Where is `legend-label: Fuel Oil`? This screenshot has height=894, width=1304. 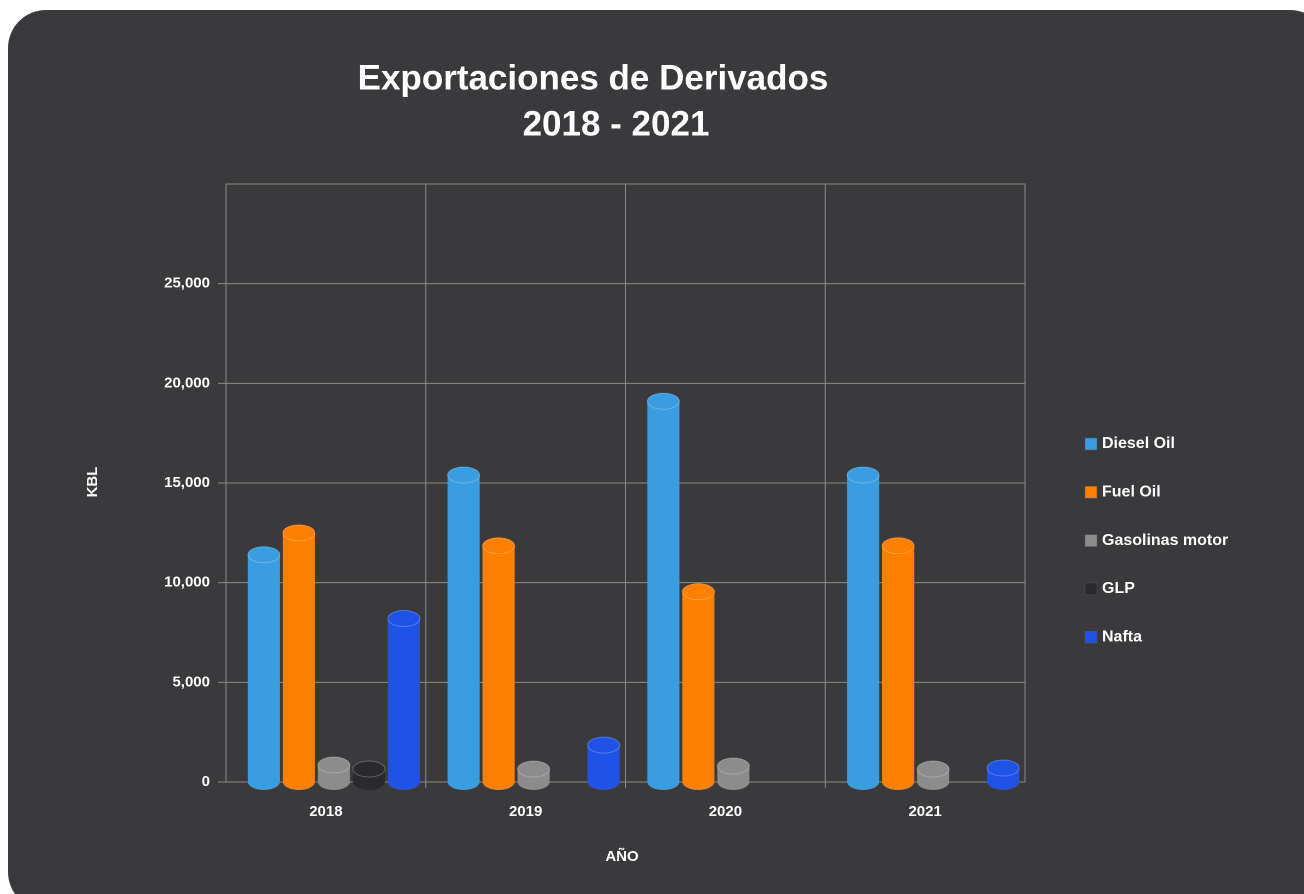 legend-label: Fuel Oil is located at coordinates (1131, 492).